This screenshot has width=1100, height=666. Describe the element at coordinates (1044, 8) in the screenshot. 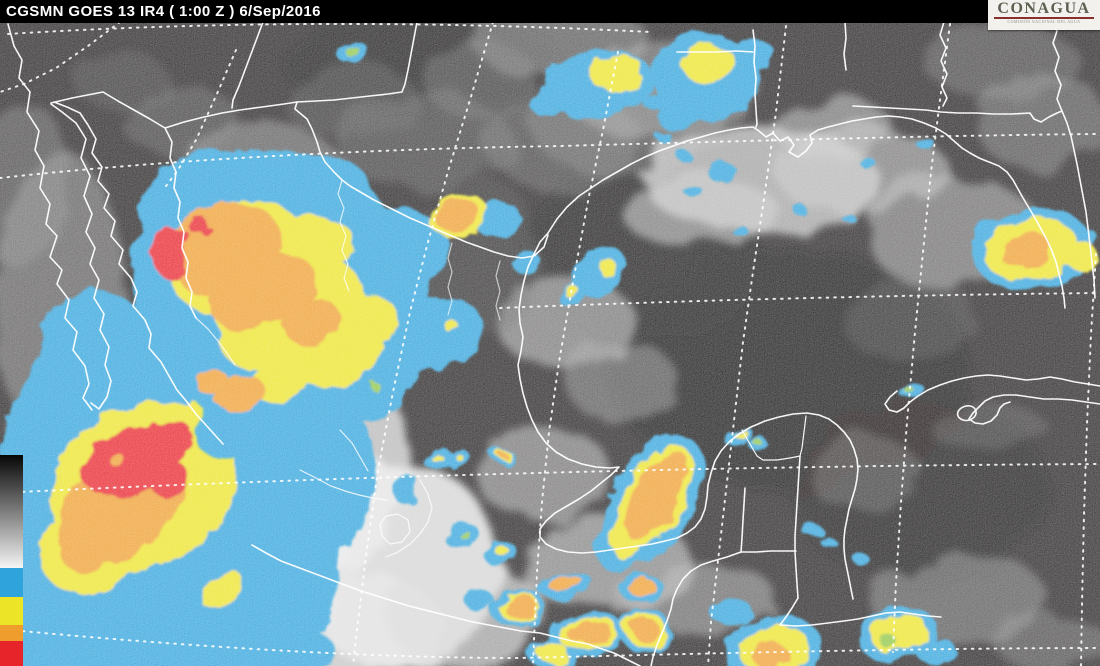

I see `conagua-logo-text: CONAGUA` at that location.